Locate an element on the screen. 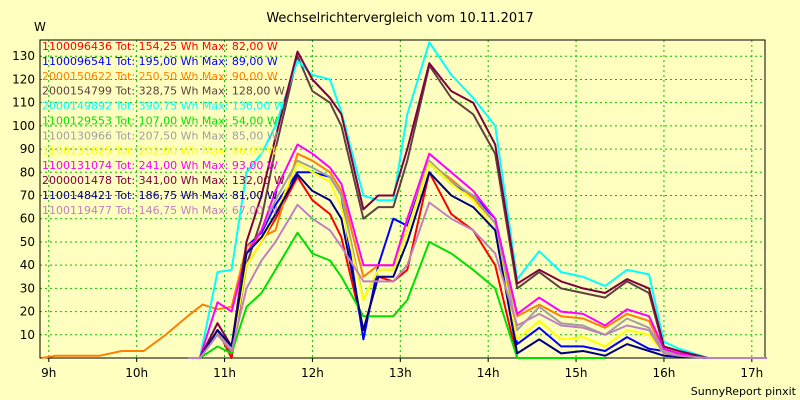 This screenshot has width=800, height=400. y-tick-label: 30 is located at coordinates (27, 288).